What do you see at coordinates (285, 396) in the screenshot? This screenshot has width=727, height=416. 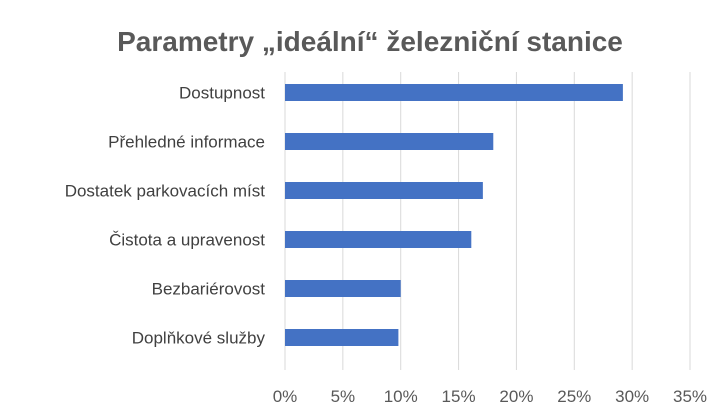 I see `x-tick-label: 0%` at bounding box center [285, 396].